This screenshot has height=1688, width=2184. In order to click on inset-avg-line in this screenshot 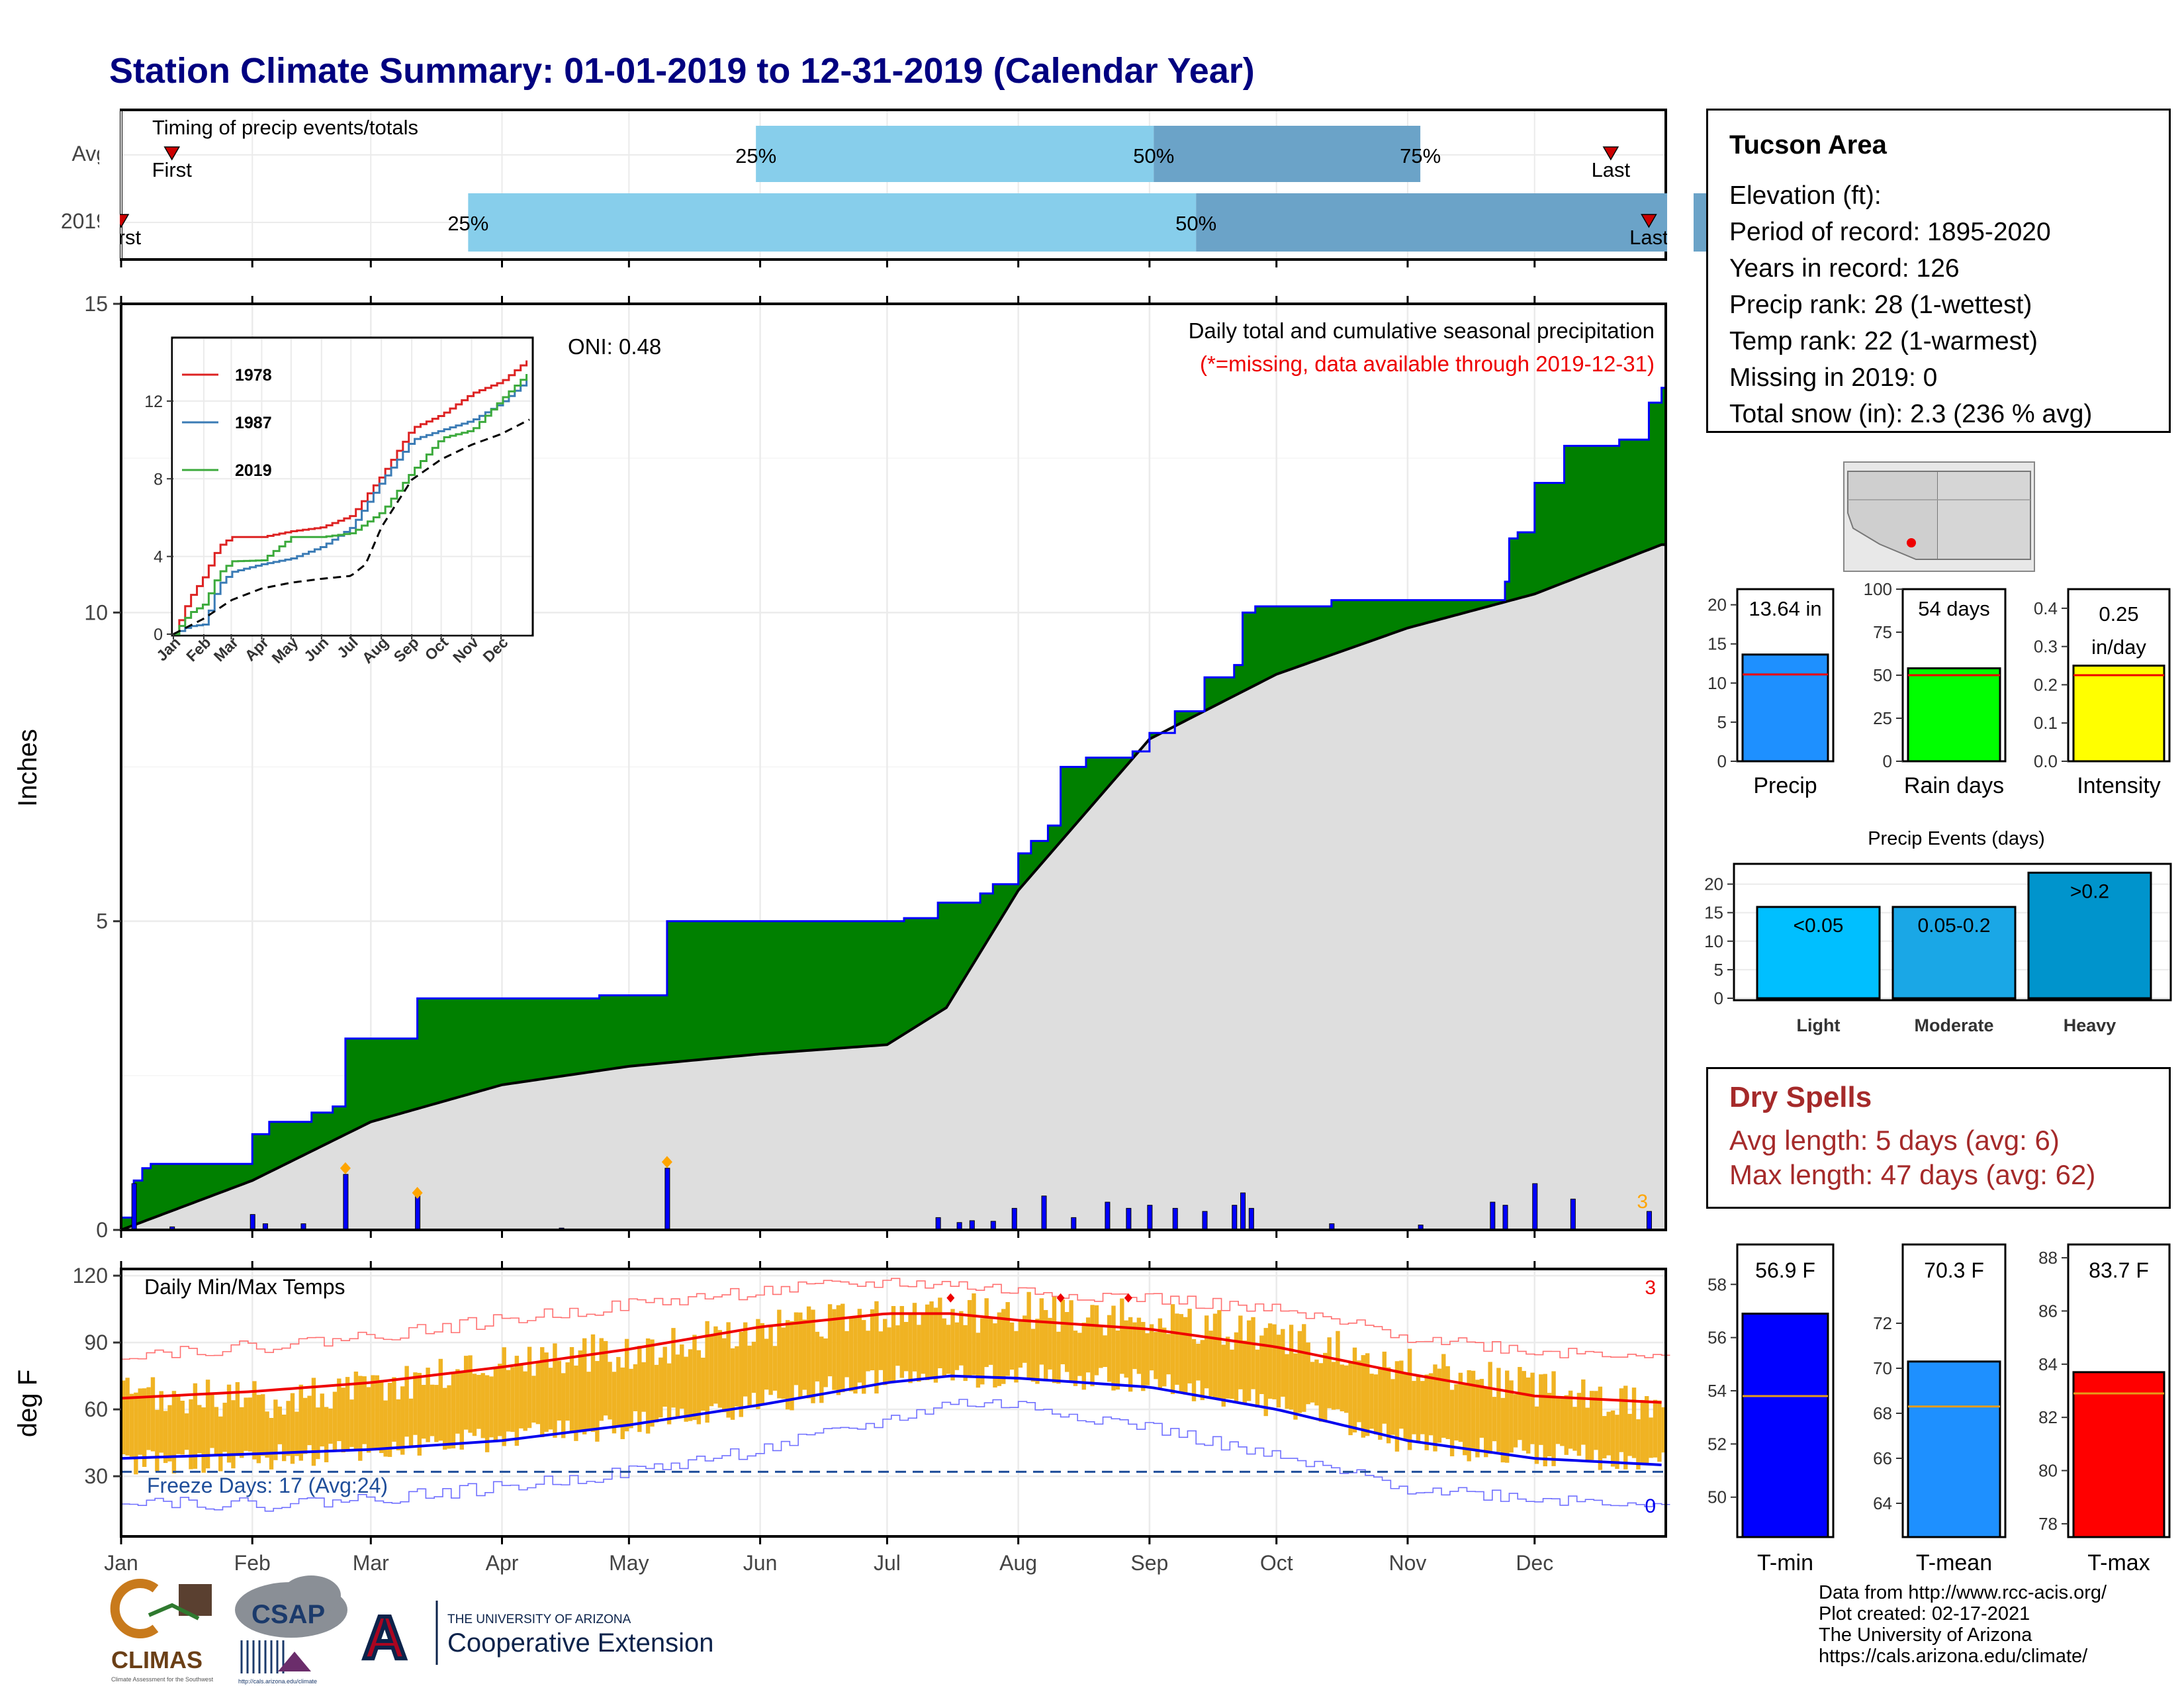, I will do `click(351, 526)`.